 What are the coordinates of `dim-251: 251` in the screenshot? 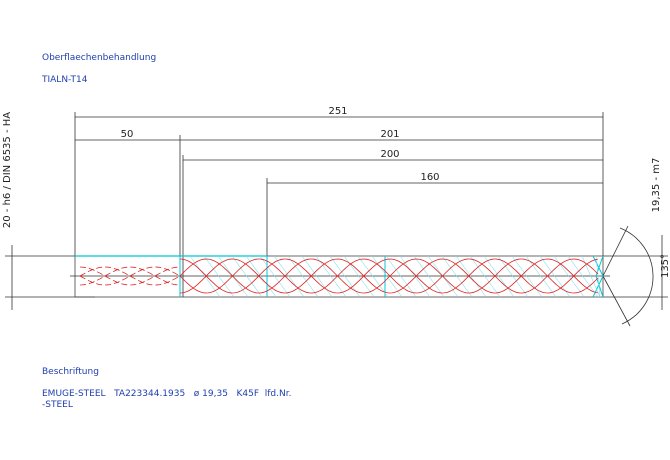 It's located at (337, 111).